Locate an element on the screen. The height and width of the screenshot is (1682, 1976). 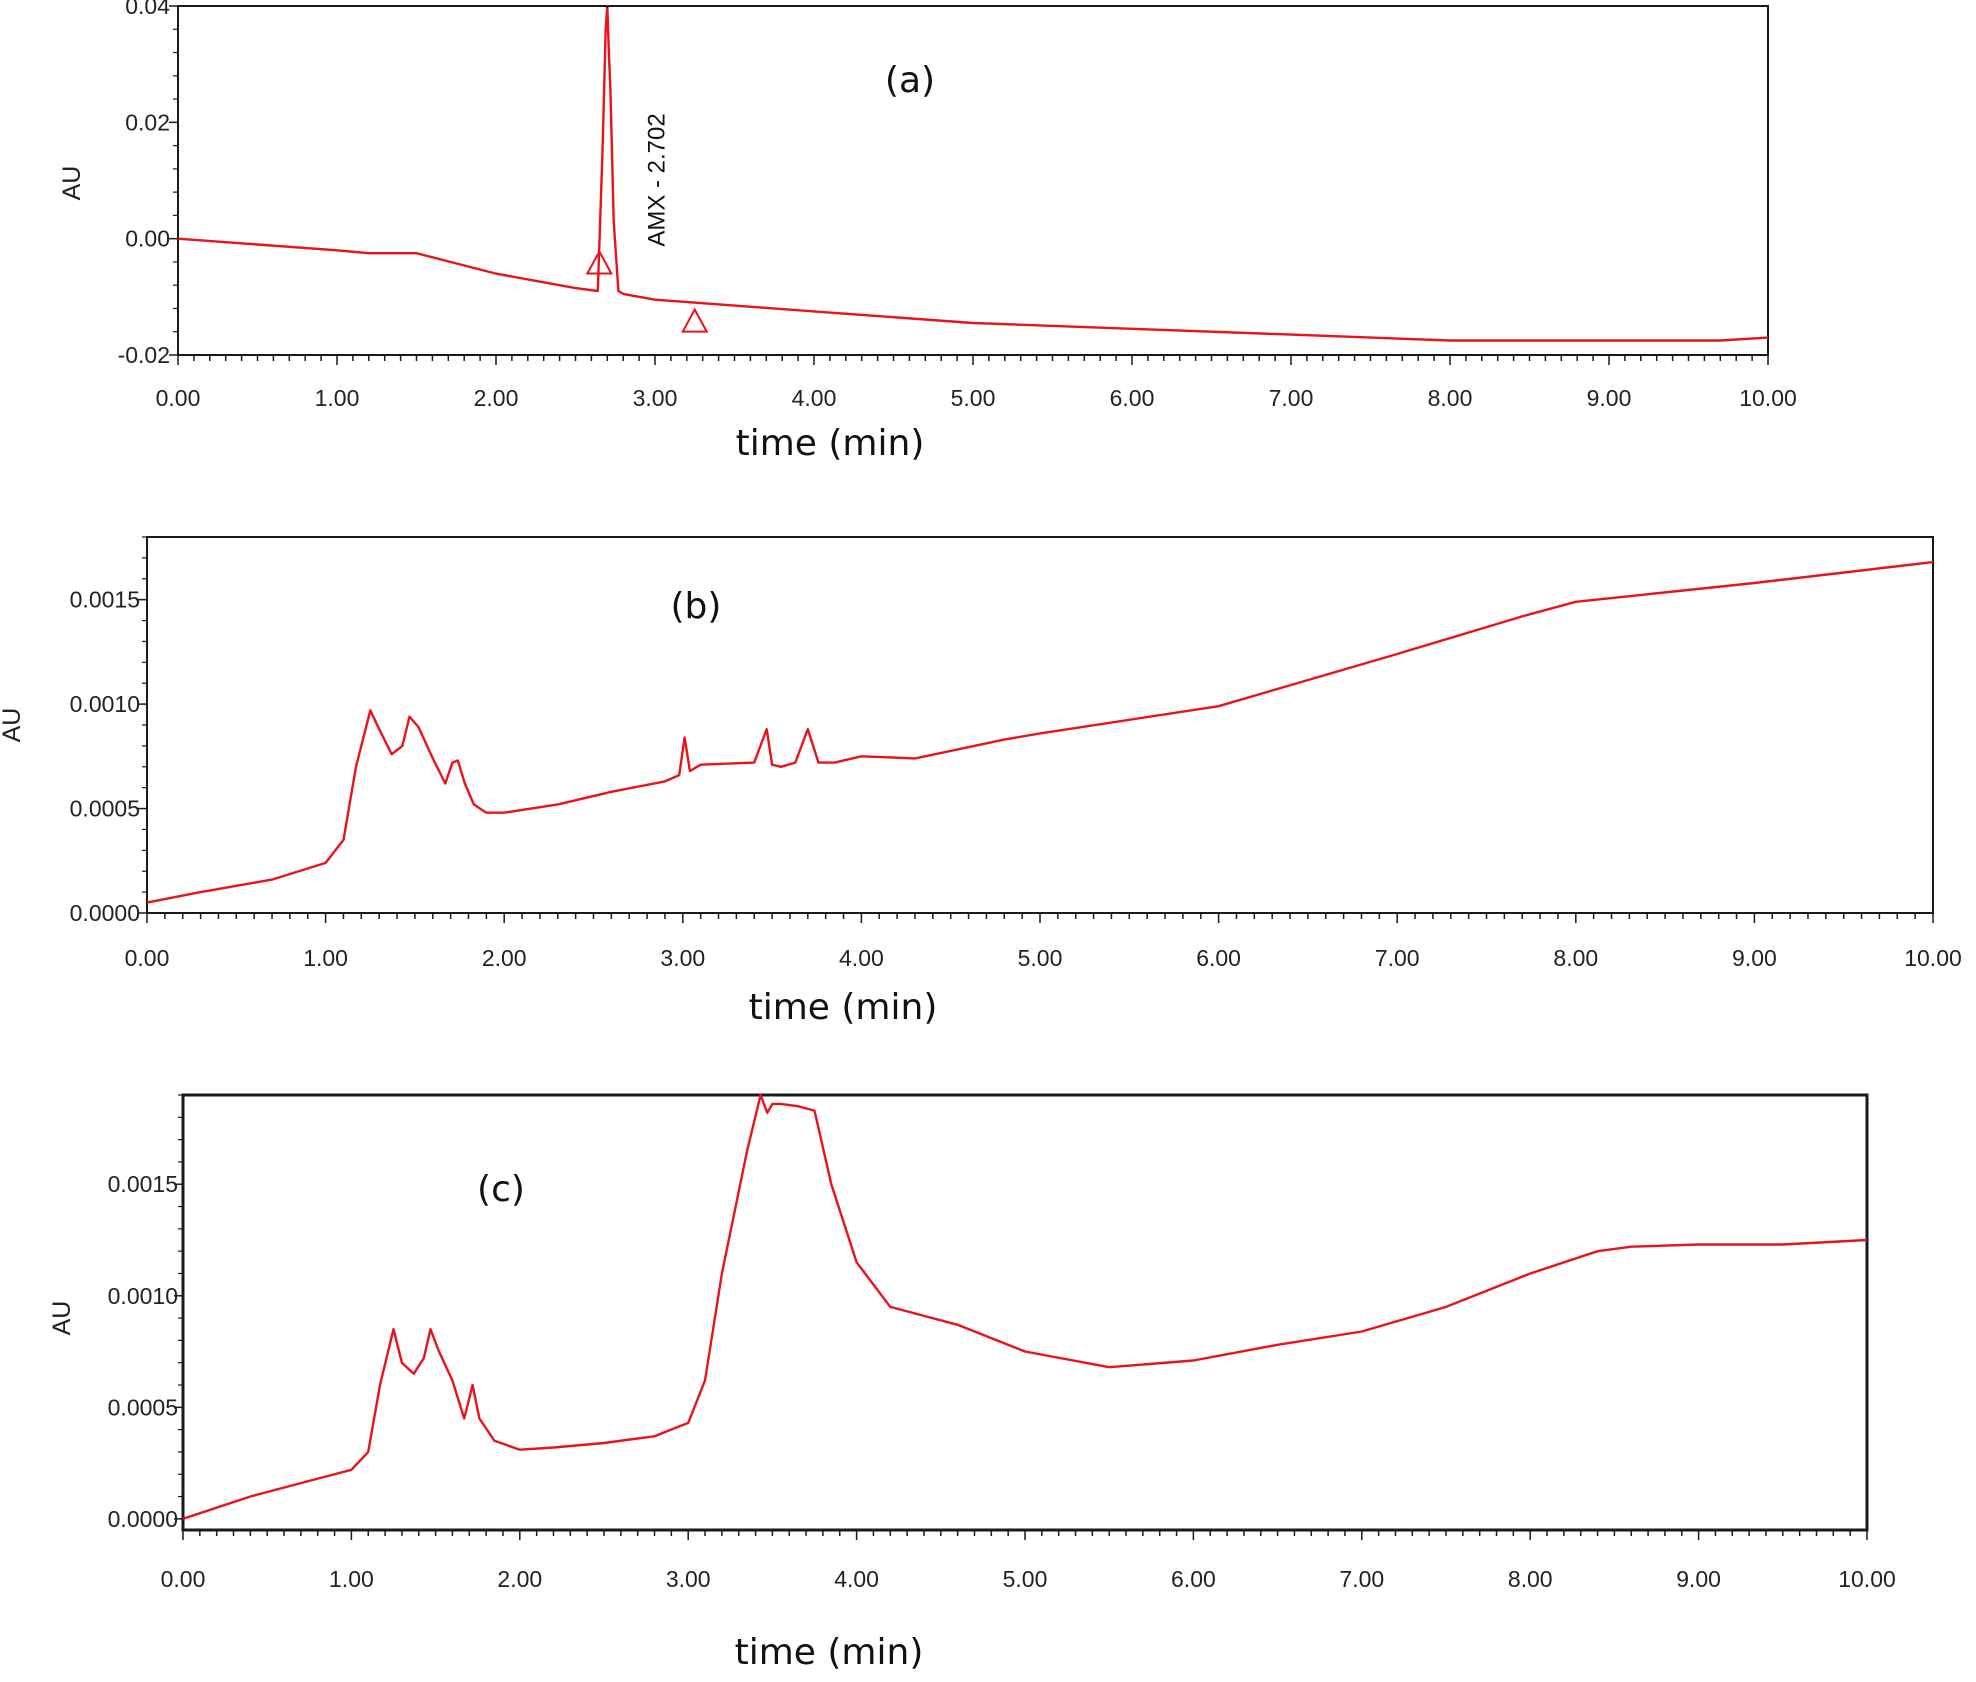
panel-label: (b) is located at coordinates (696, 606).